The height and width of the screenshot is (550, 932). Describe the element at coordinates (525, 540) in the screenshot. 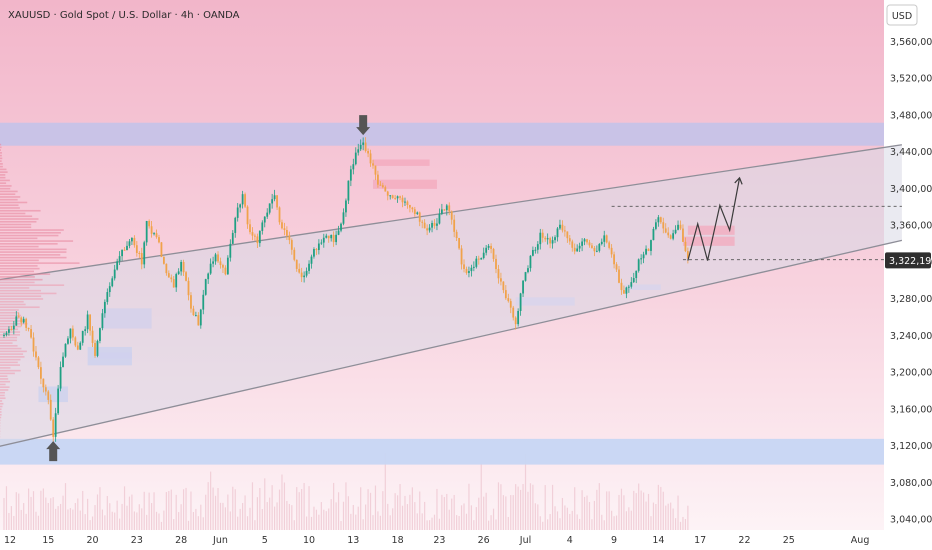

I see `x-tick-label: Jul` at that location.